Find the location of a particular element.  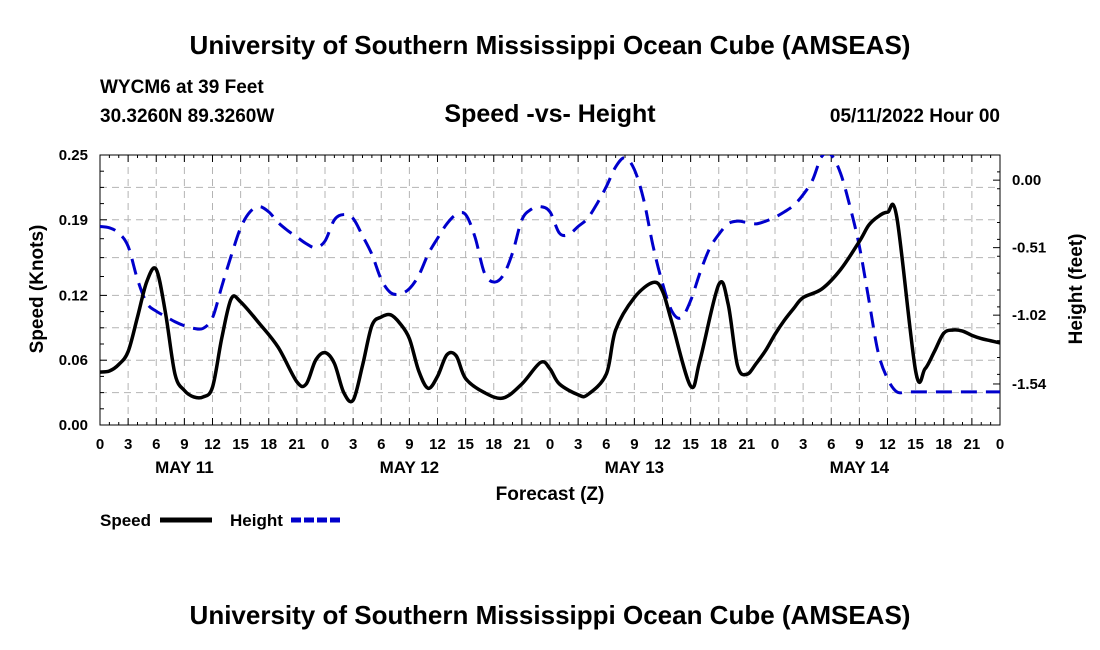

x-day-label: MAY 11 is located at coordinates (184, 467).